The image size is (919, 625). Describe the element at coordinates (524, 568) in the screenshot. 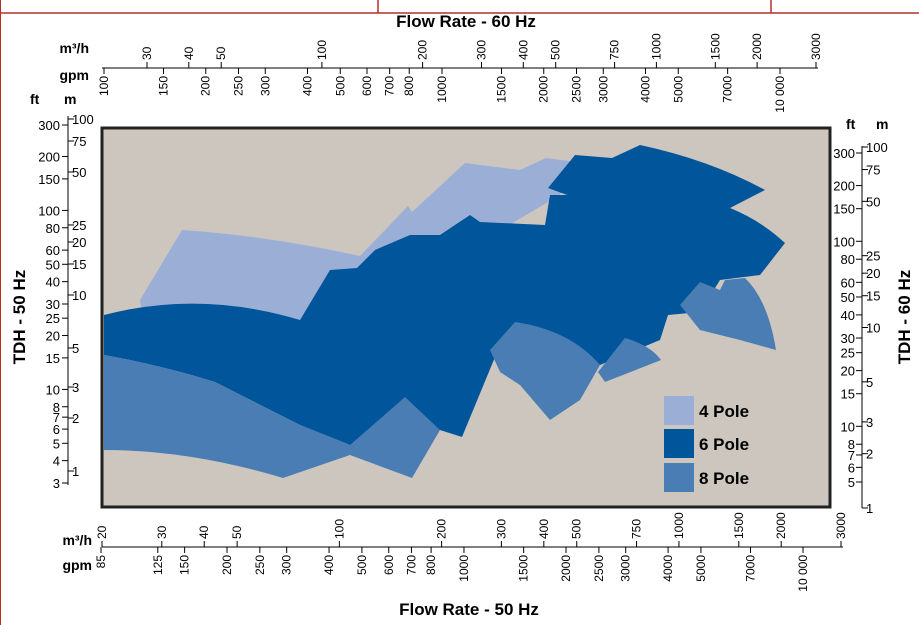

I see `bottom-gpm-tick-label: 1500` at that location.